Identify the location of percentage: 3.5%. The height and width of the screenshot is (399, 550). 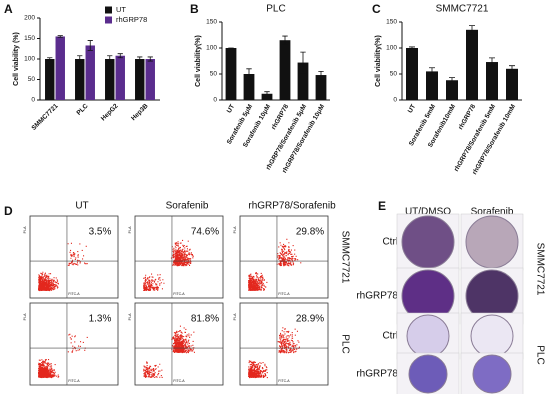
(100, 232).